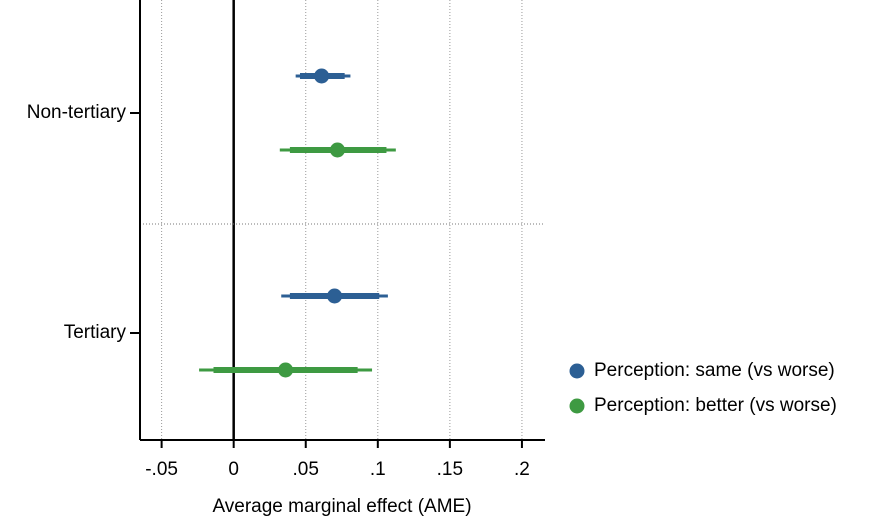 The width and height of the screenshot is (885, 527). Describe the element at coordinates (522, 469) in the screenshot. I see `x-tick-label: .2` at that location.